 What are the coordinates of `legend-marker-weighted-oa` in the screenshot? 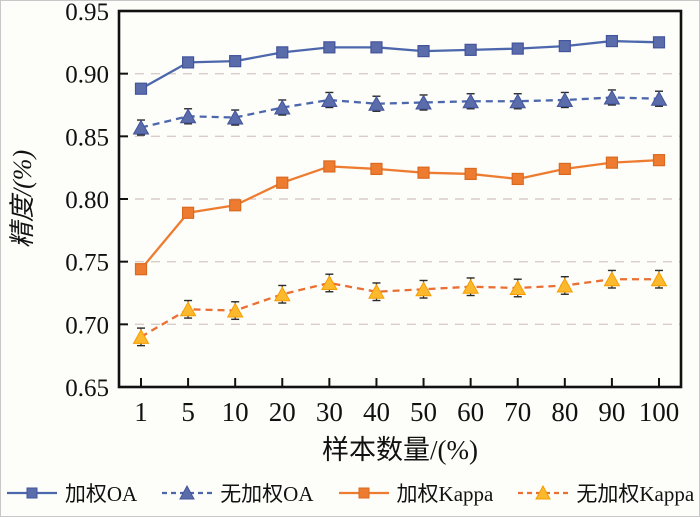 It's located at (31, 493).